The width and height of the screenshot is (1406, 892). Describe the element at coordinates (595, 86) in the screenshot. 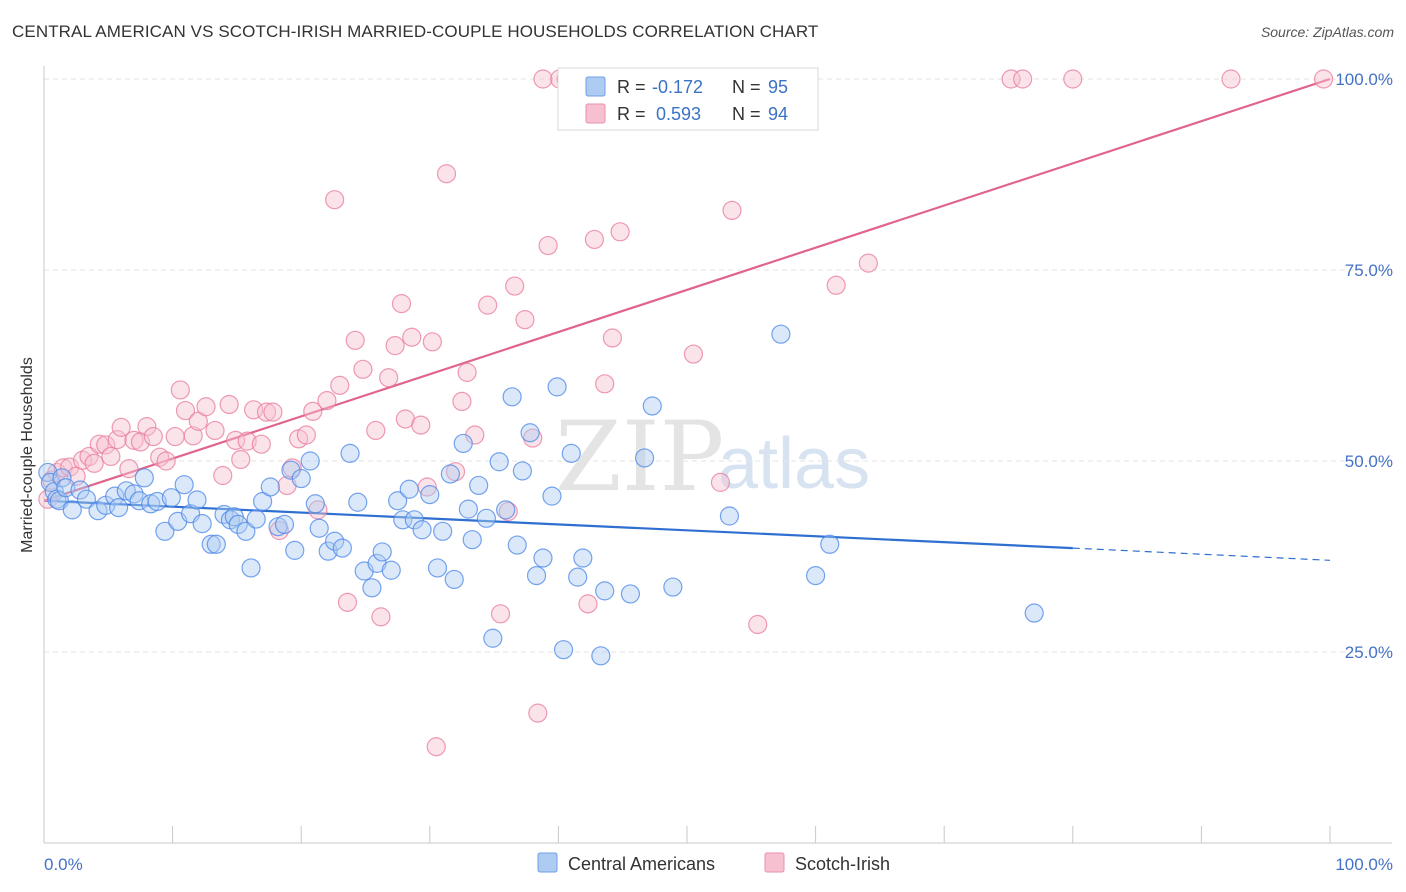

I see `legend-swatch-central-americans` at that location.